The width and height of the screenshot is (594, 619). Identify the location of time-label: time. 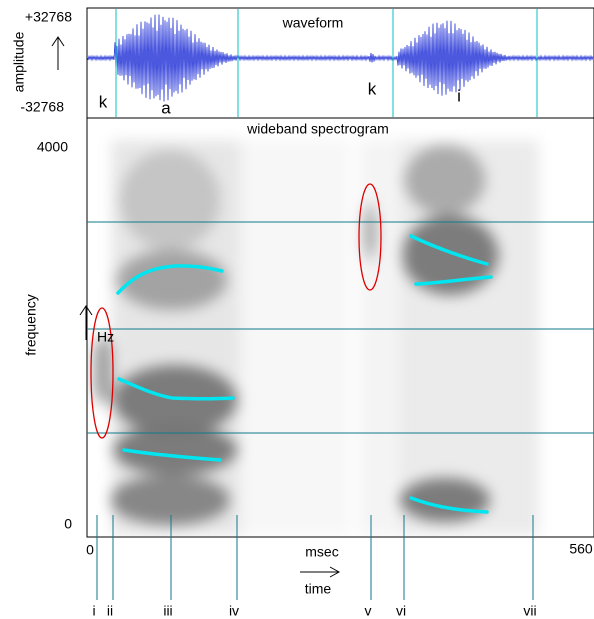
(318, 589).